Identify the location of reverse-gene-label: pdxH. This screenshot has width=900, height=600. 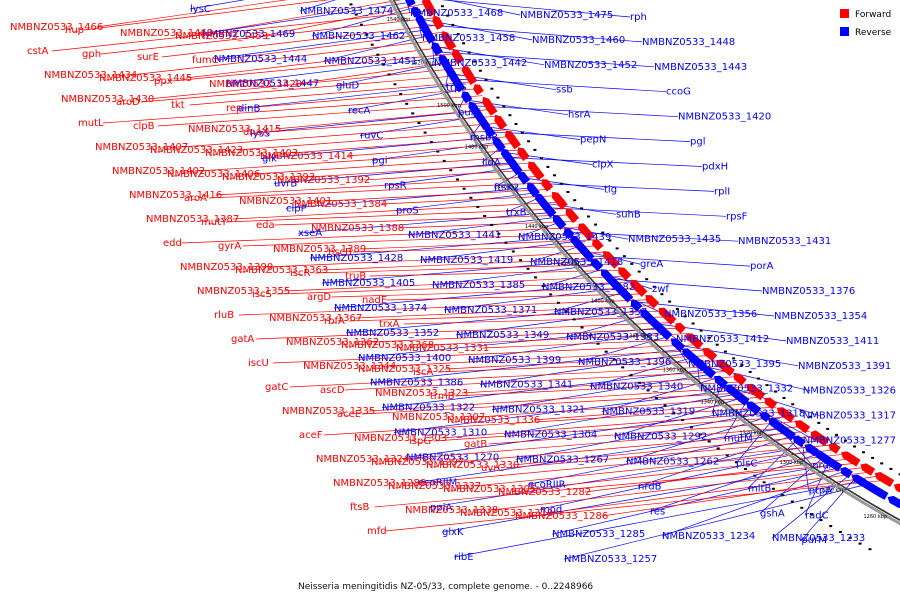
(715, 167).